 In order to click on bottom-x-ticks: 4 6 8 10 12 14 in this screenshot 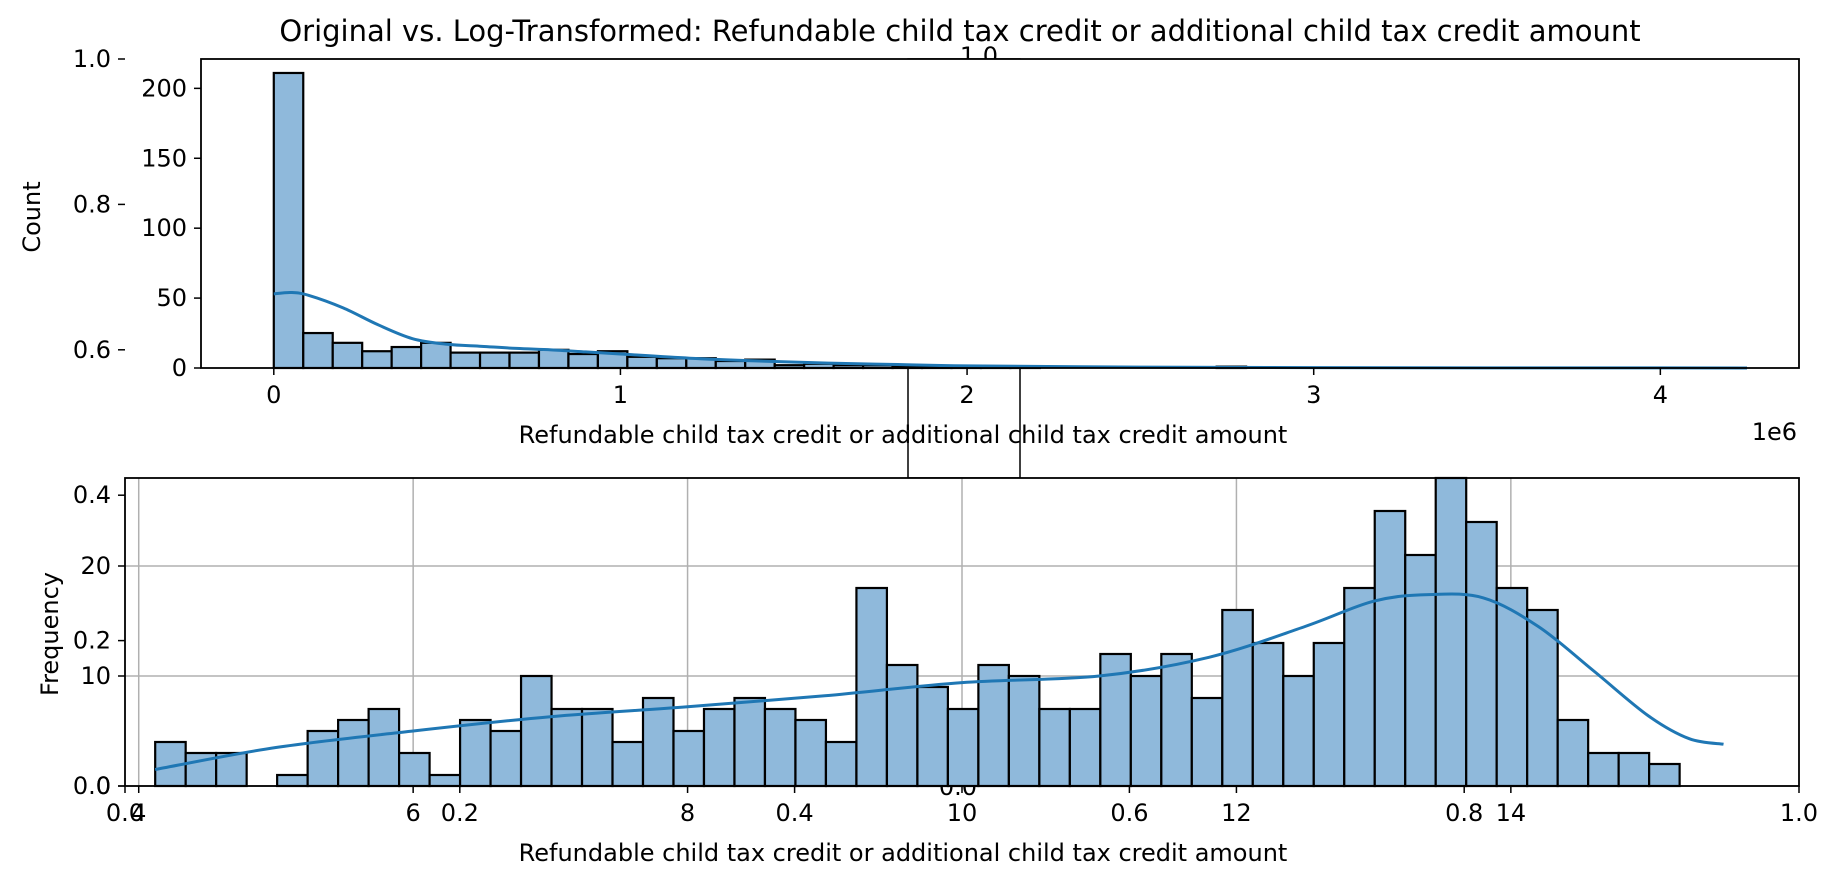, I will do `click(828, 806)`.